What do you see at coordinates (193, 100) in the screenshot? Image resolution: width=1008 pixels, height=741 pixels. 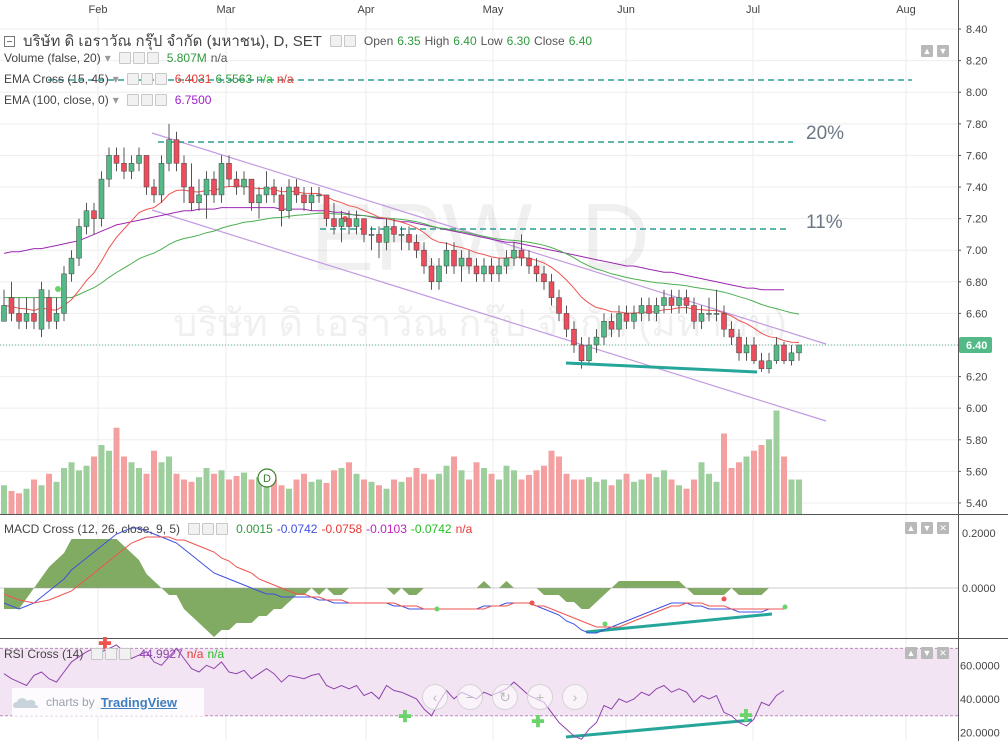 I see `ema100-value: 6.7500` at bounding box center [193, 100].